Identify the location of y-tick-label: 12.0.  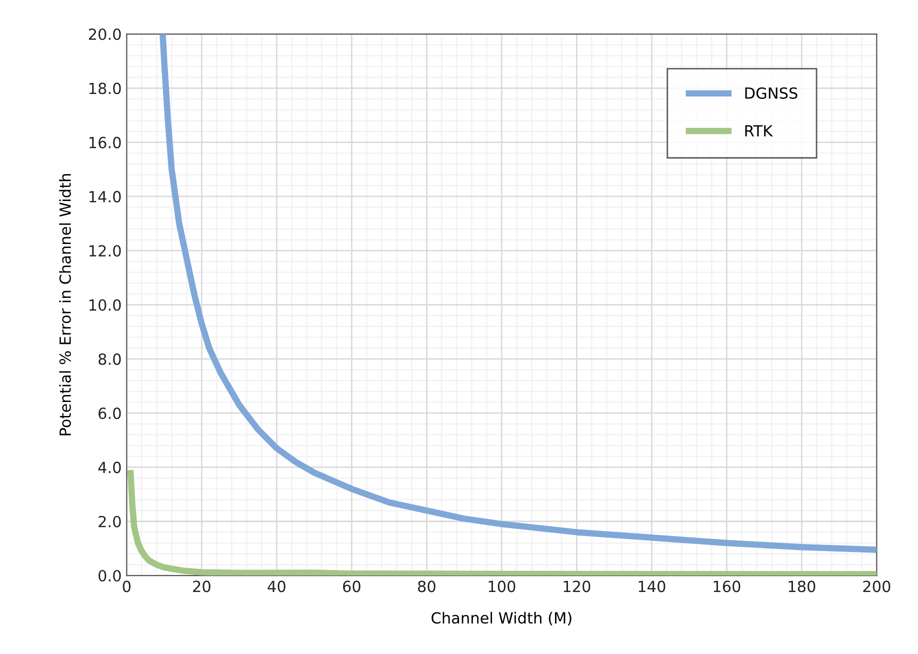
(105, 251).